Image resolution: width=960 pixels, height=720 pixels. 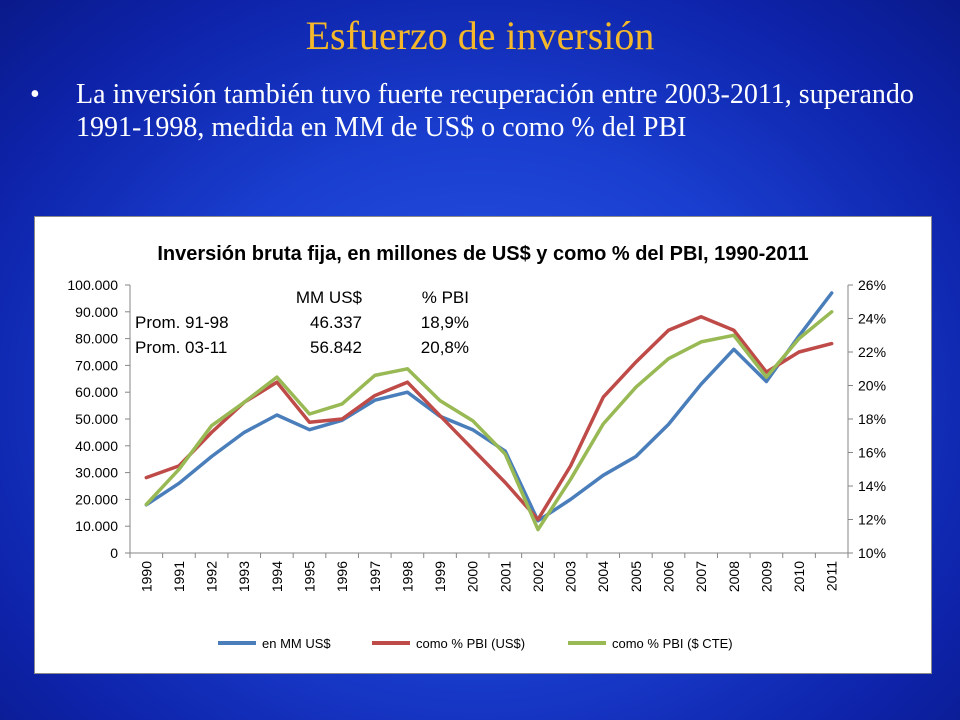 What do you see at coordinates (669, 576) in the screenshot?
I see `x-tick-label: 2006` at bounding box center [669, 576].